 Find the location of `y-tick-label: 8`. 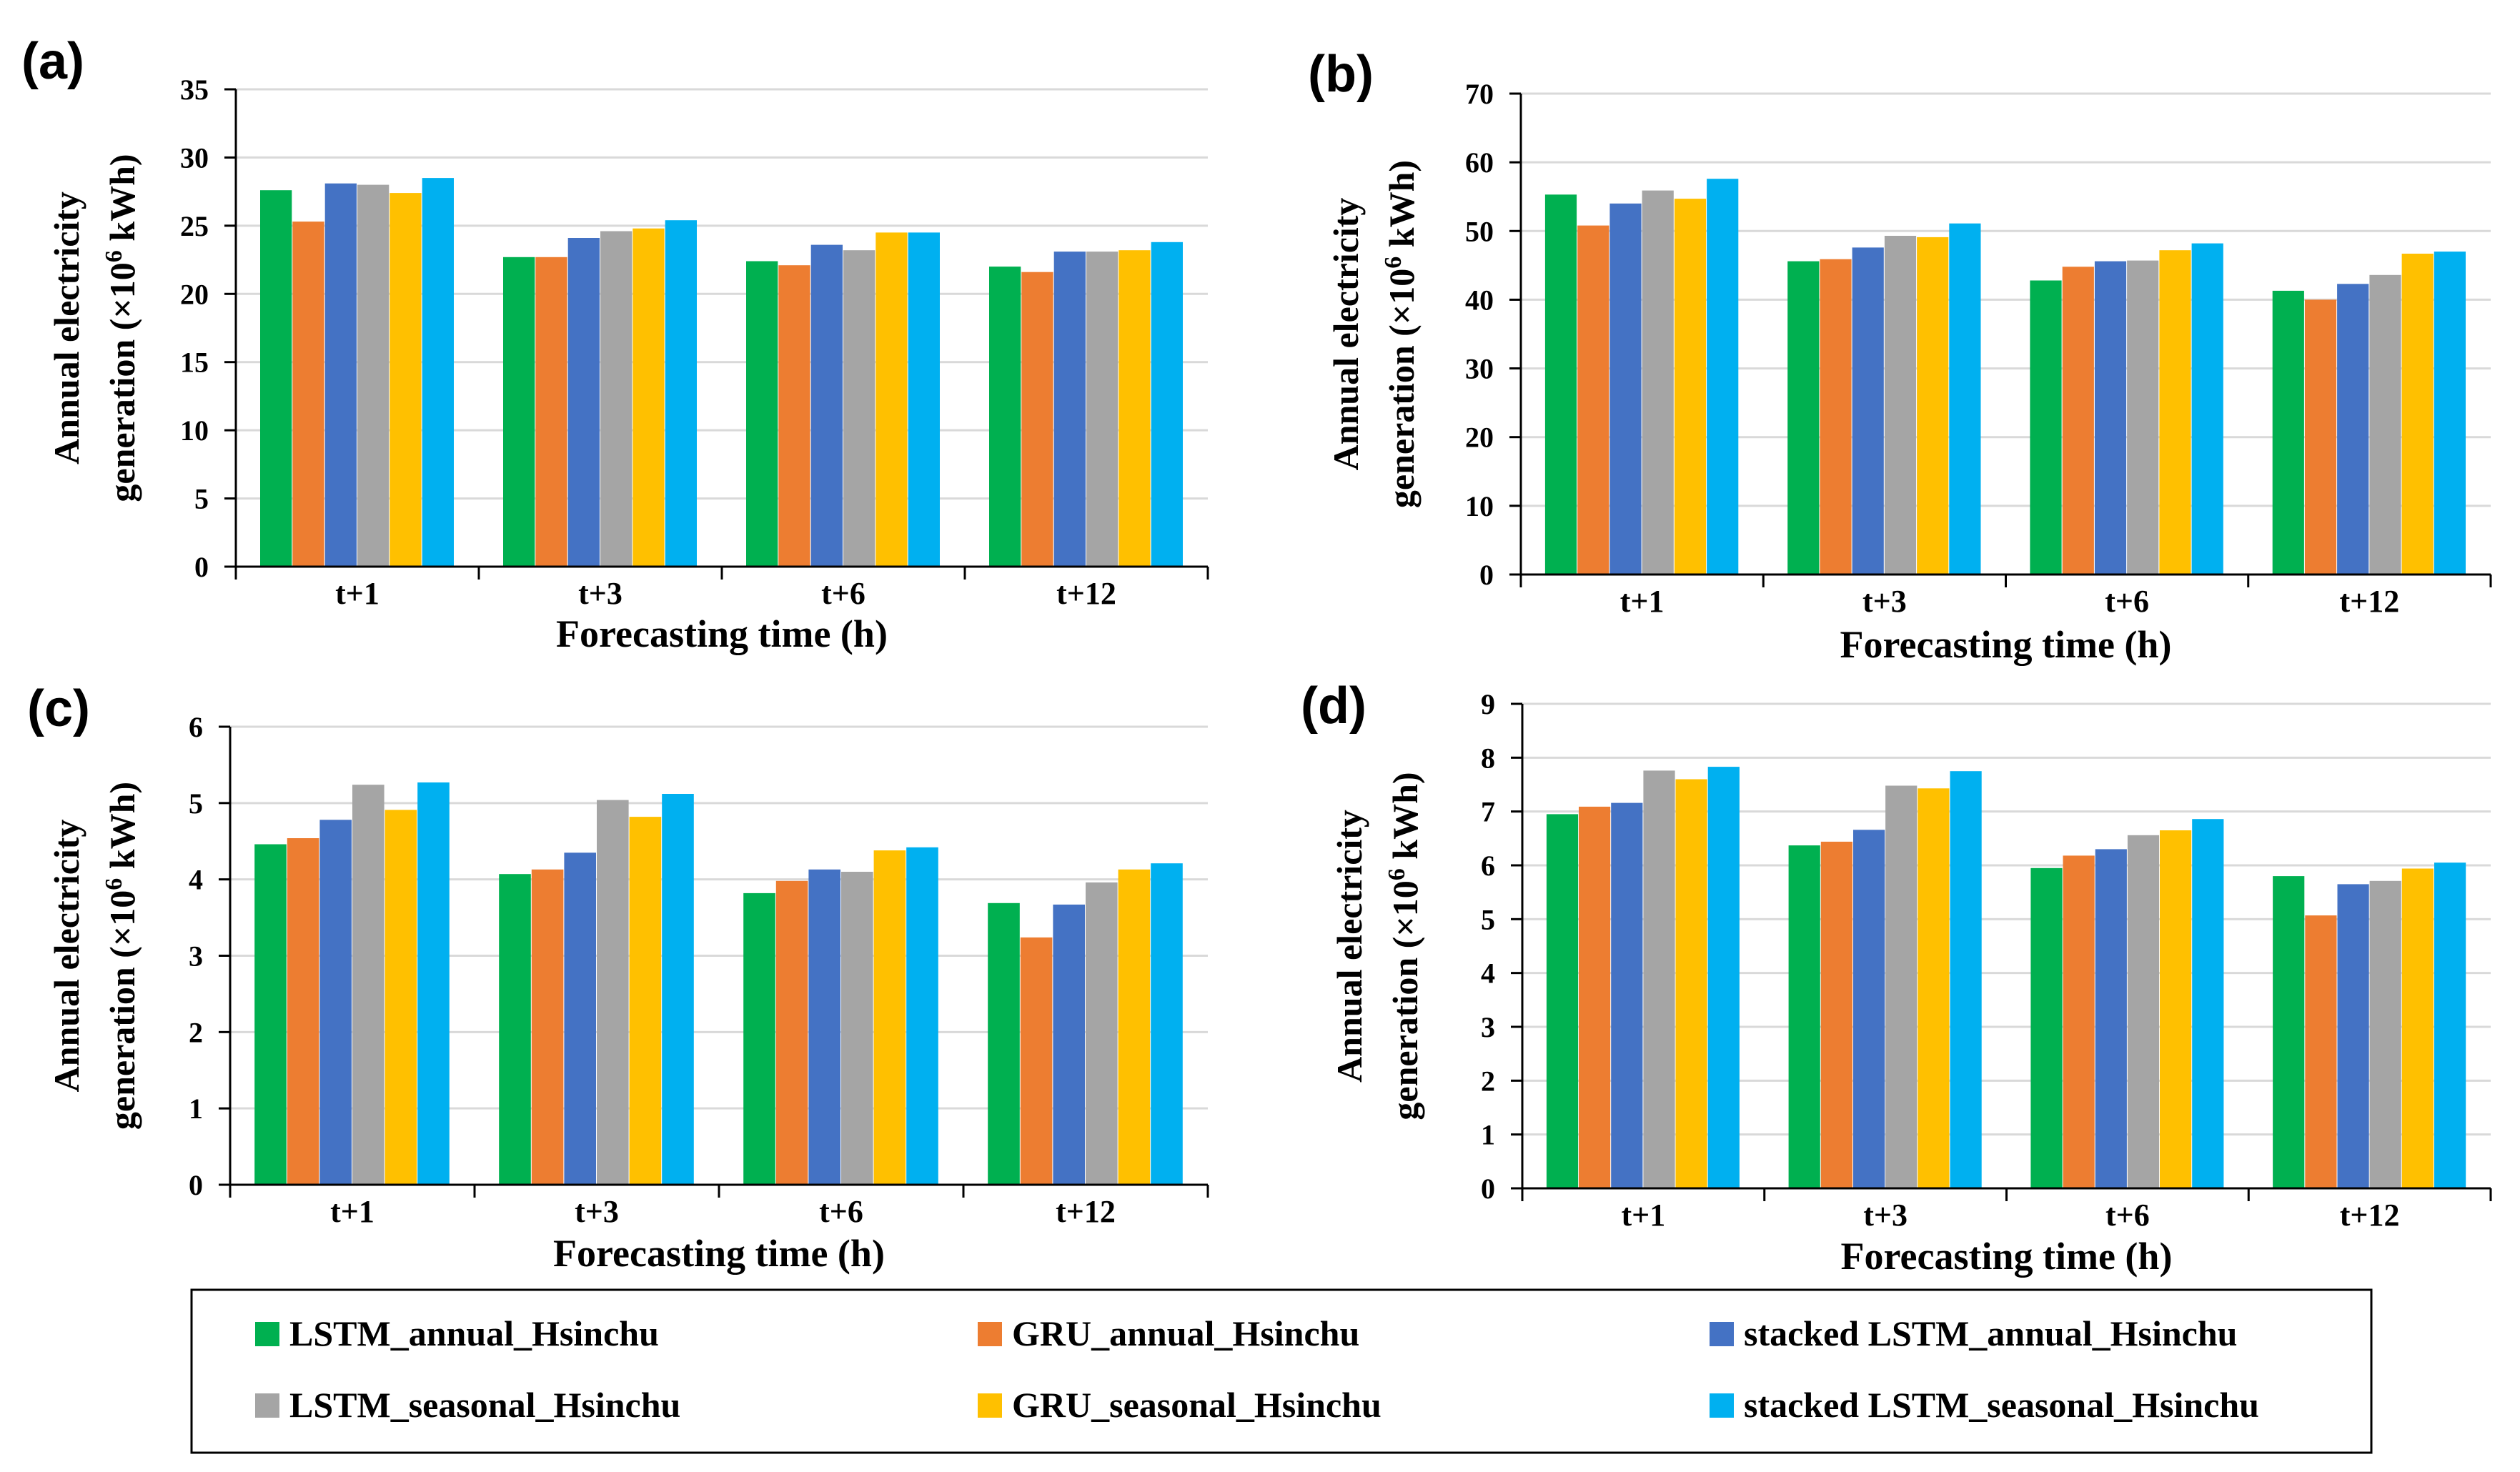

y-tick-label: 8 is located at coordinates (1488, 758).